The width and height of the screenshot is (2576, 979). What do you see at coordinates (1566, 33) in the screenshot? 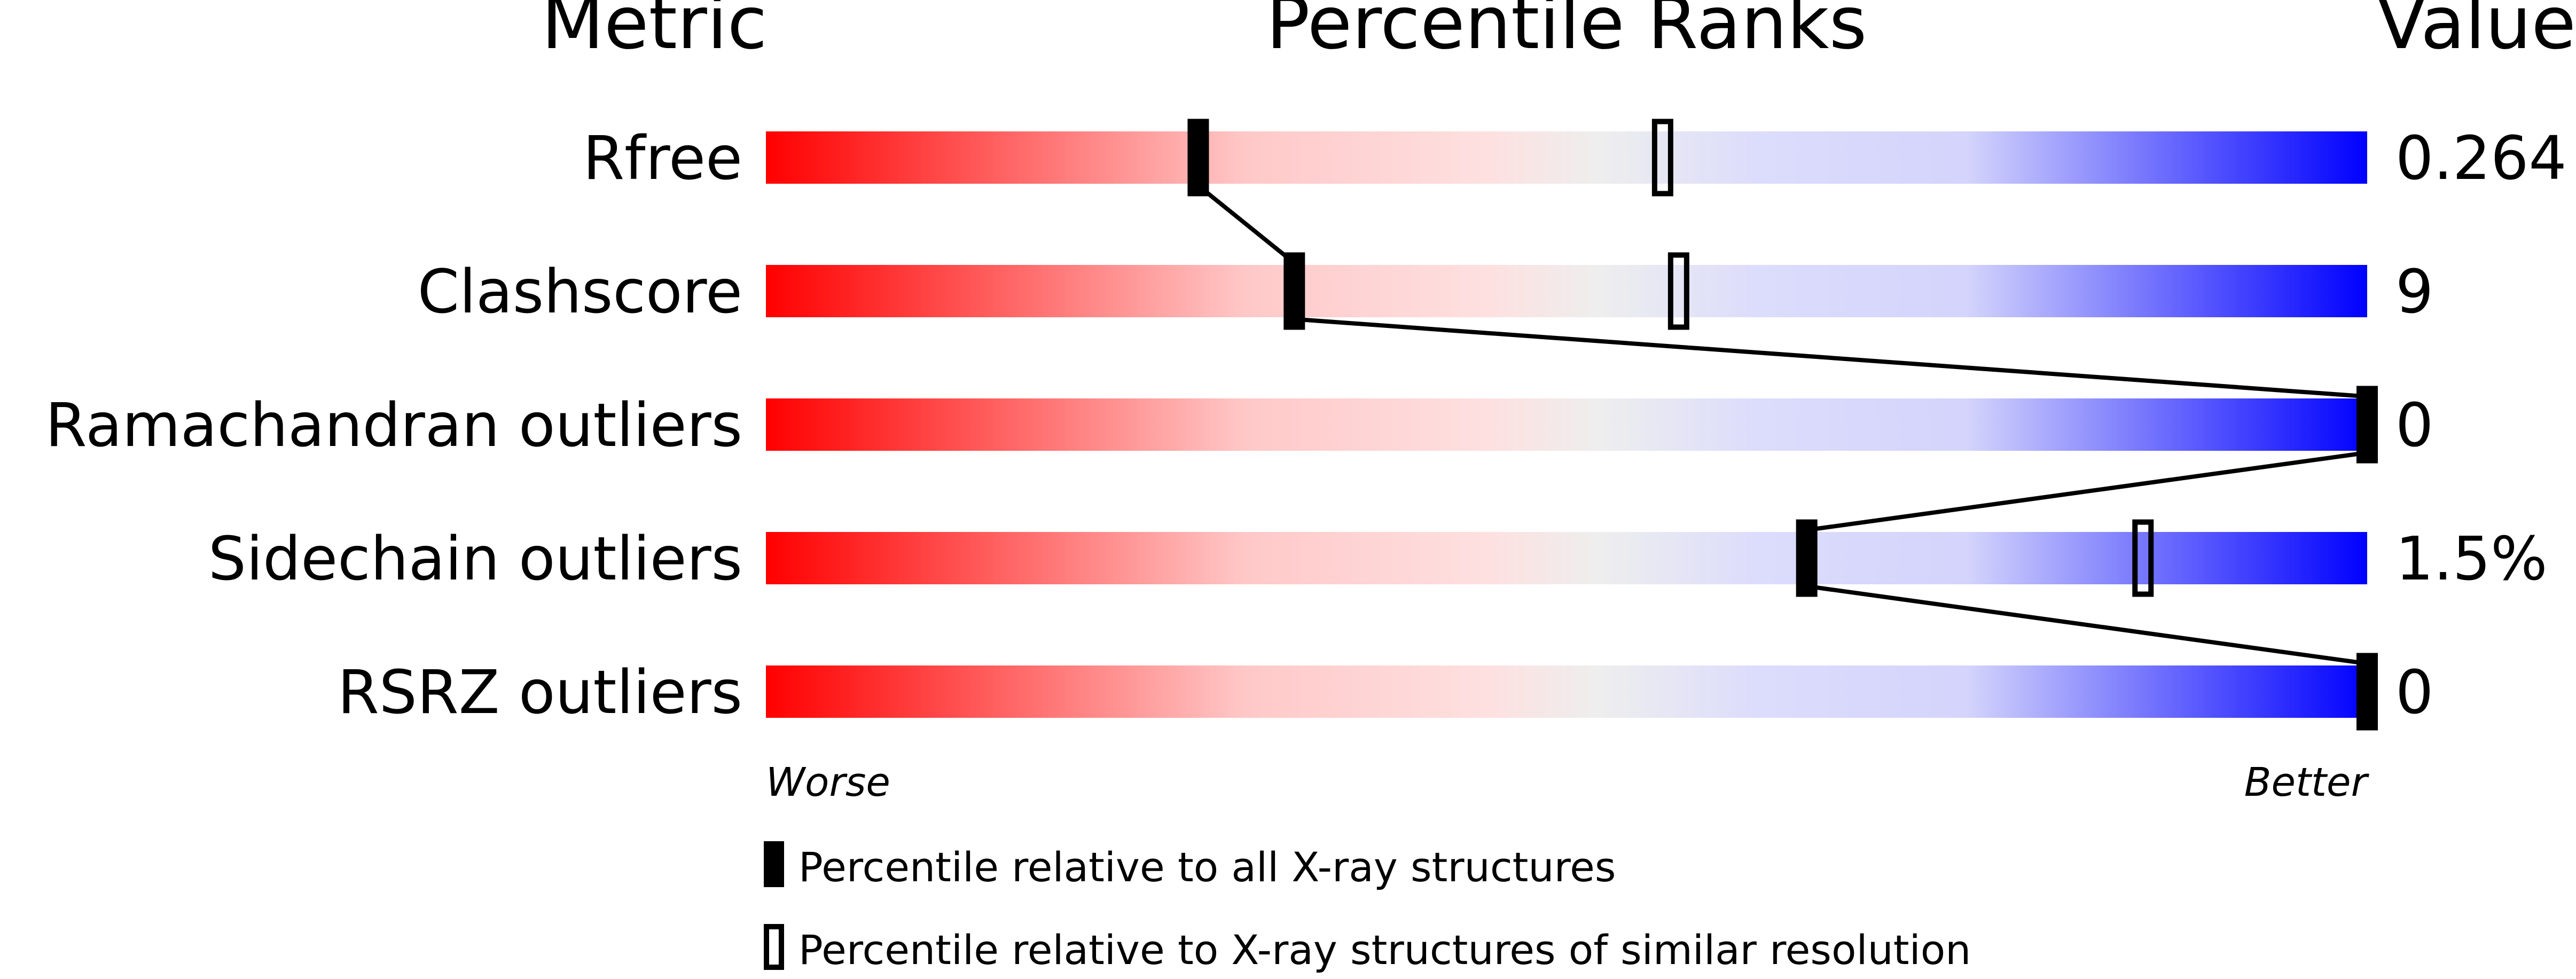
I see `percentile-header: Percentile Ranks` at bounding box center [1566, 33].